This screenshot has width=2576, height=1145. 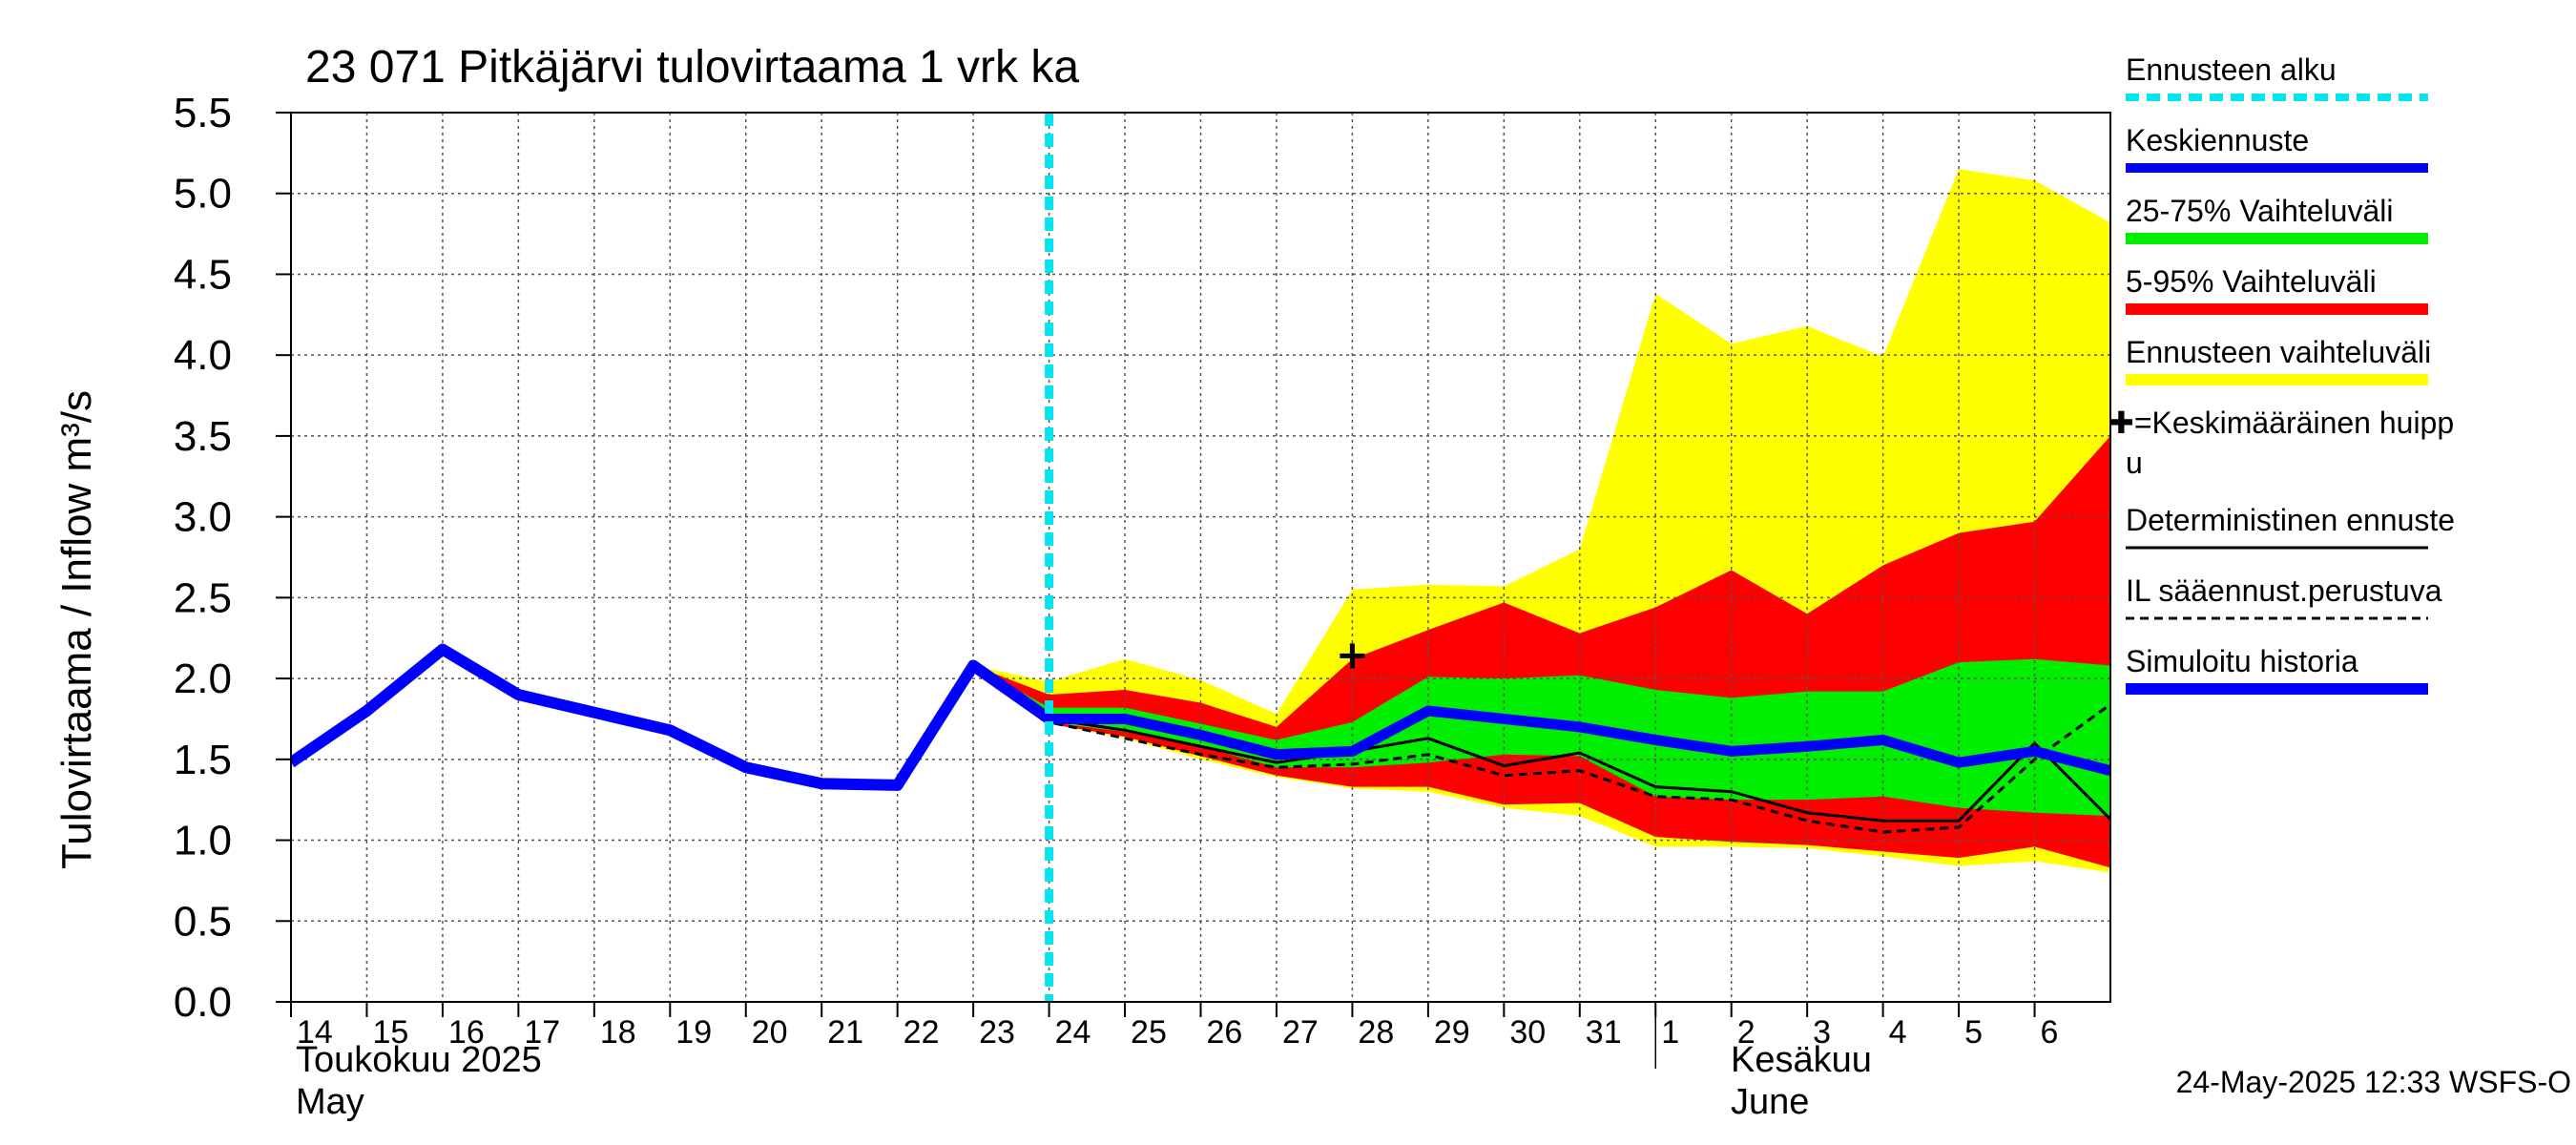 I want to click on x-tick-label: 31, so click(x=1604, y=1032).